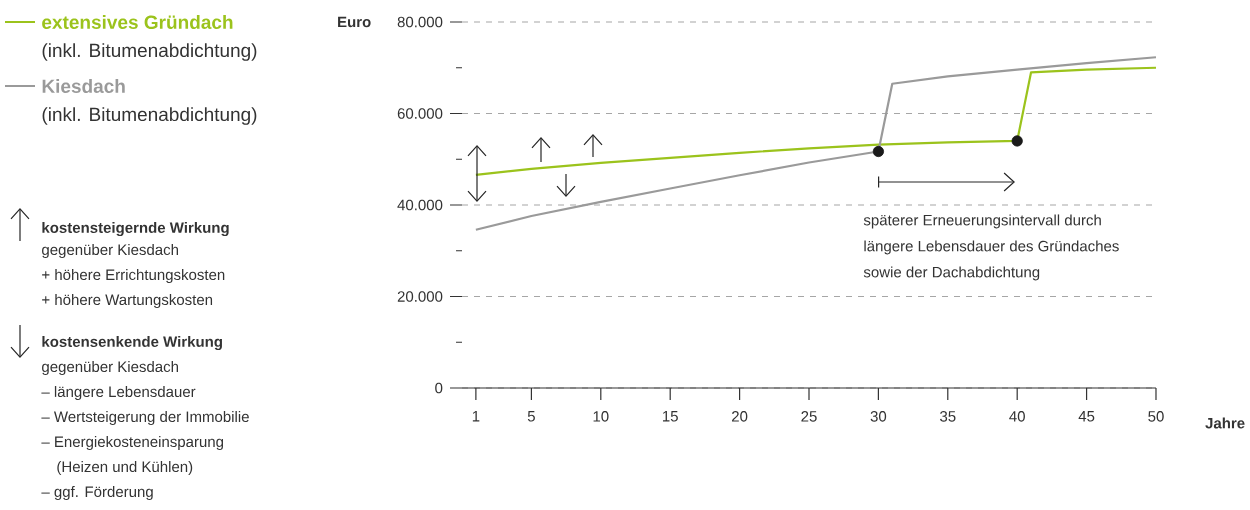 This screenshot has height=510, width=1250. I want to click on x-tick-label: 50, so click(1156, 416).